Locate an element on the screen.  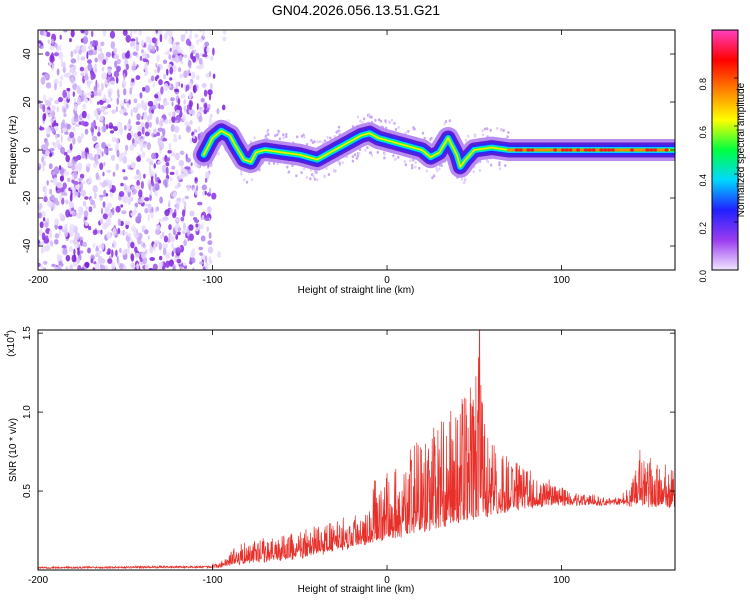
ridge-peak-cell is located at coordinates (563, 150).